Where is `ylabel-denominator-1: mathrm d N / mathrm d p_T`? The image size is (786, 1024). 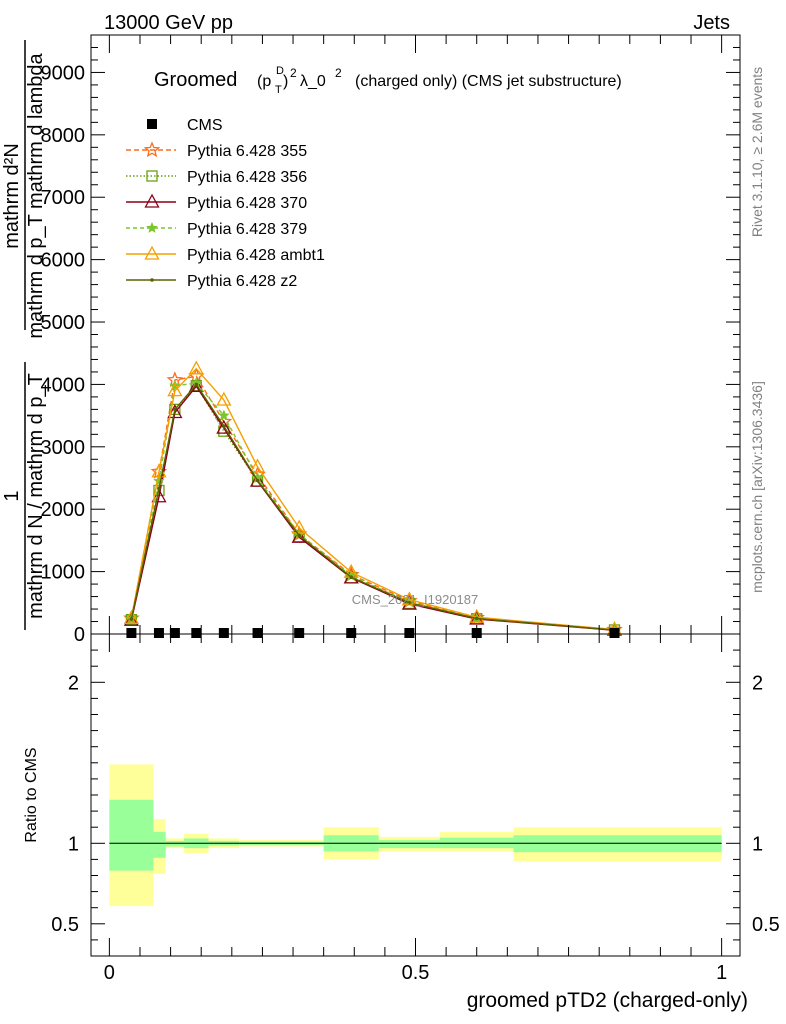
ylabel-denominator-1: mathrm d N / mathrm d p_T is located at coordinates (36, 496).